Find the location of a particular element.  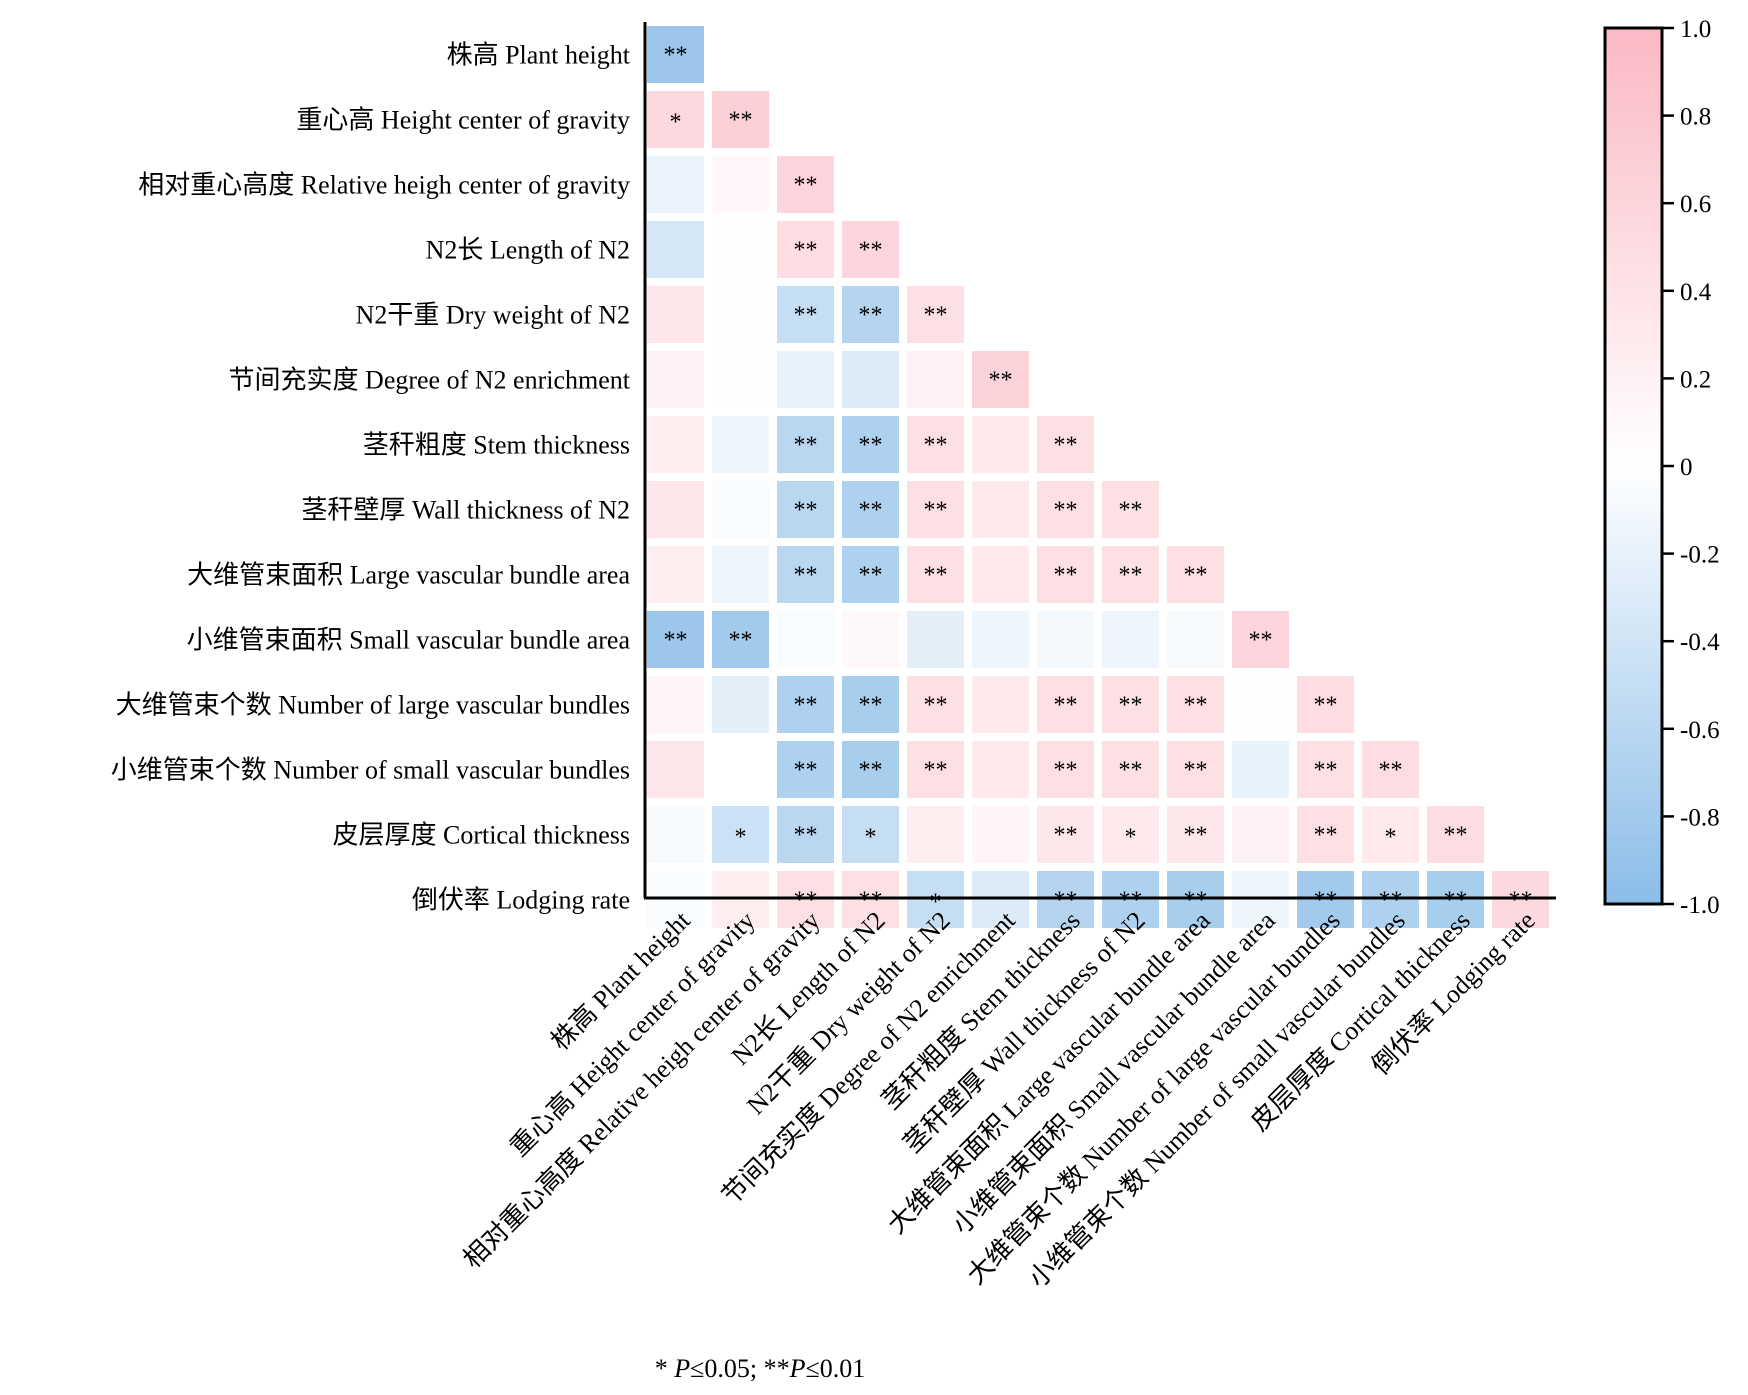

heatmap-cell-r7-c7 is located at coordinates (1065, 444).